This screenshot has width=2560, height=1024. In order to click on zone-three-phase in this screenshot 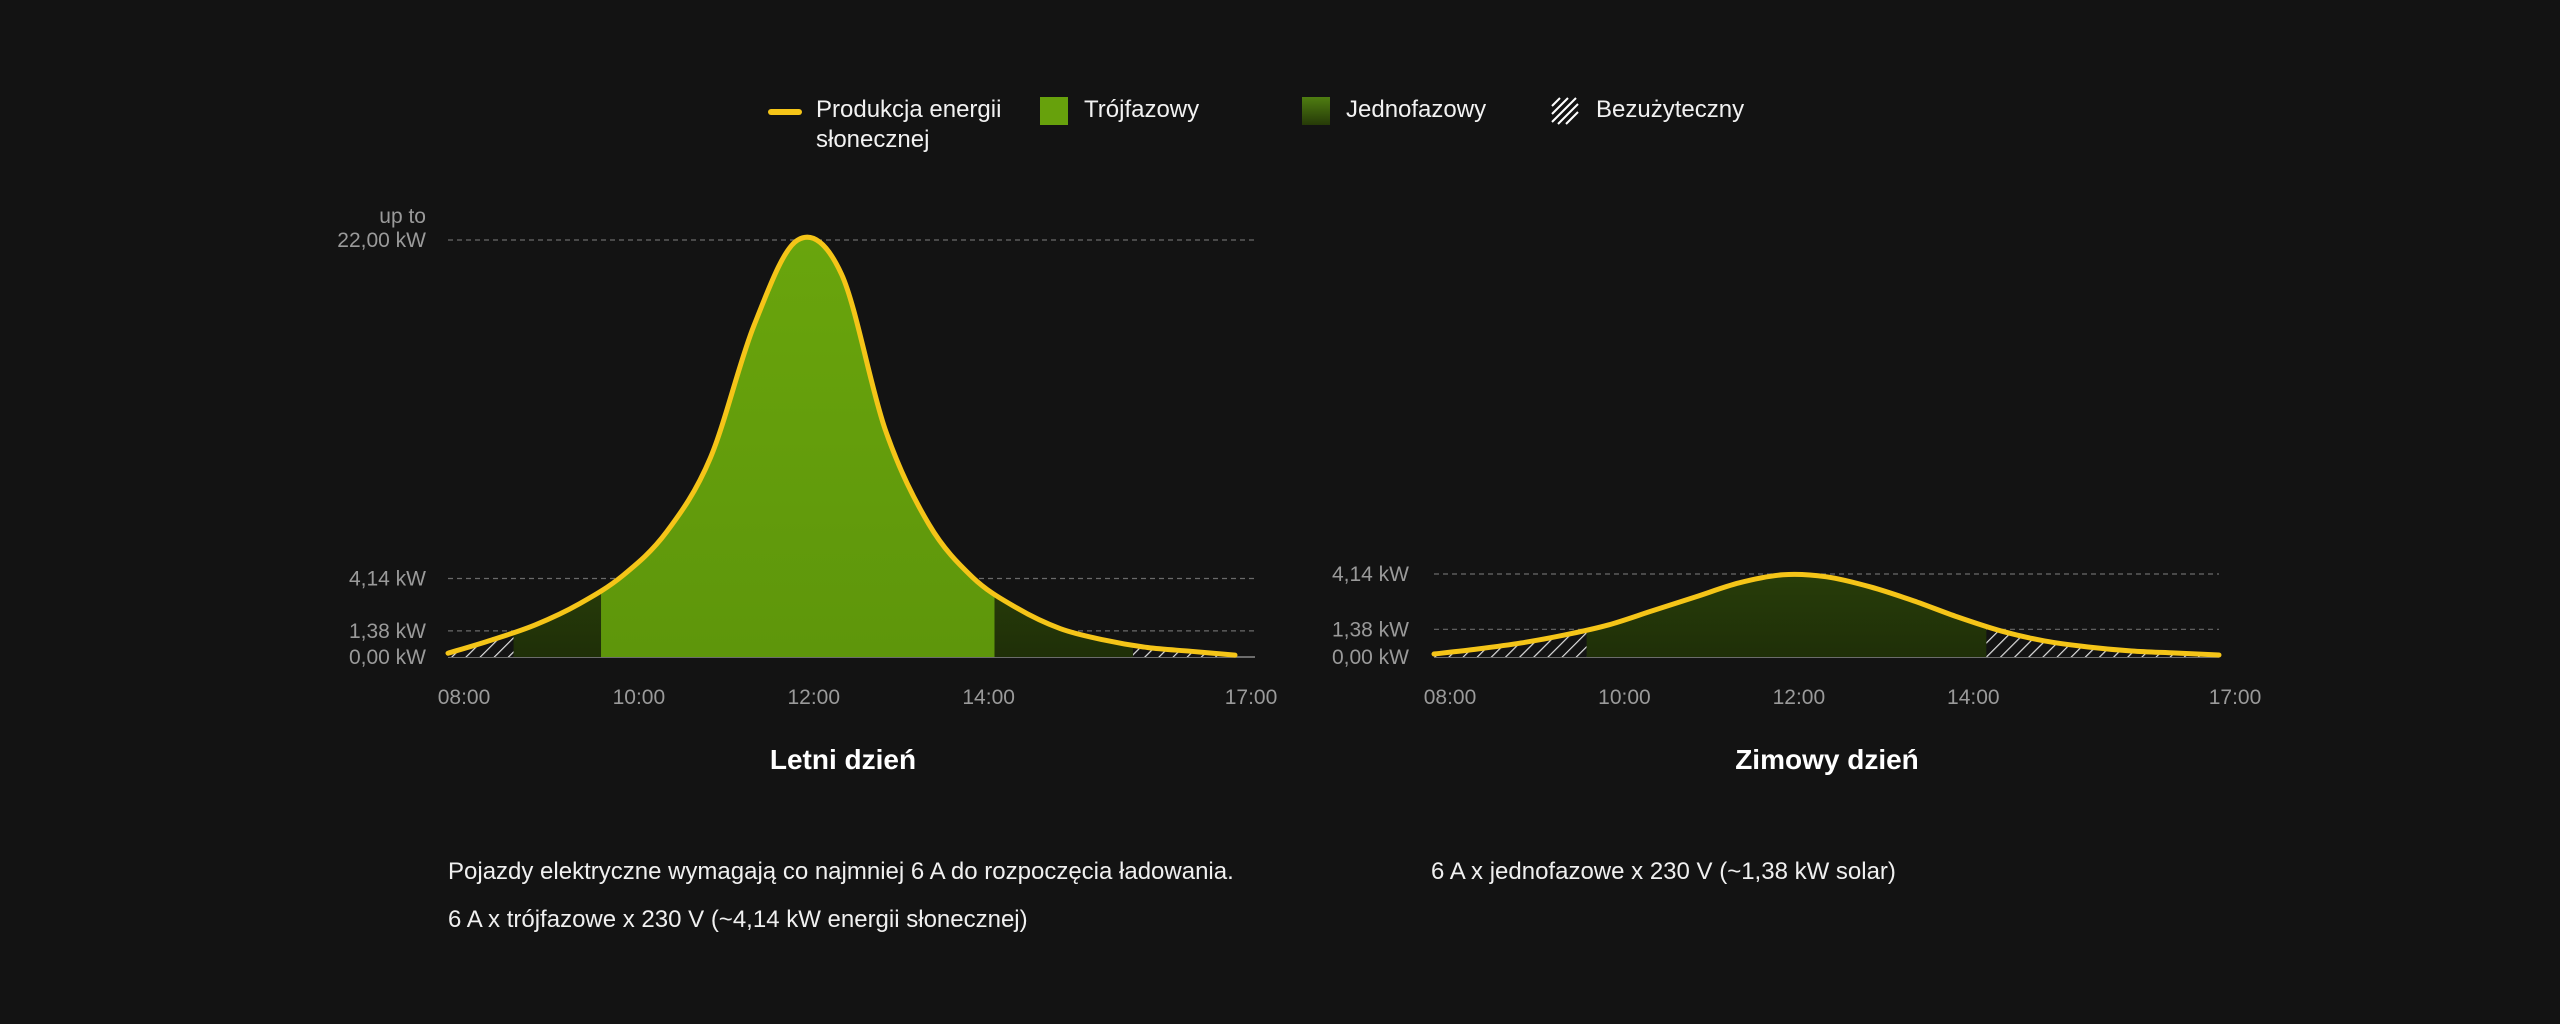, I will do `click(798, 447)`.